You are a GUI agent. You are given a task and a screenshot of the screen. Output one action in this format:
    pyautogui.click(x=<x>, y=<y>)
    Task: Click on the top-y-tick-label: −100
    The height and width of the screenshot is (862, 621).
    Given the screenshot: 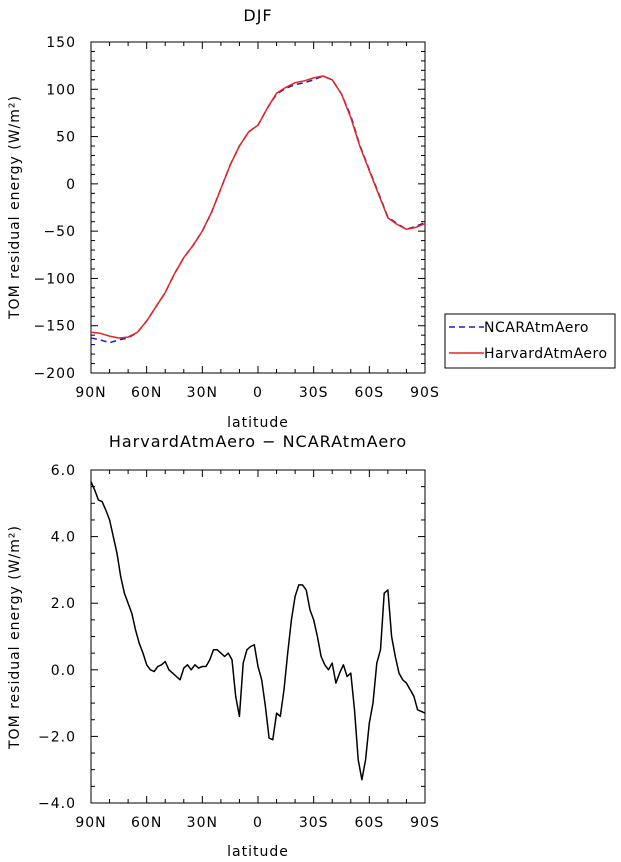 What is the action you would take?
    pyautogui.click(x=55, y=279)
    